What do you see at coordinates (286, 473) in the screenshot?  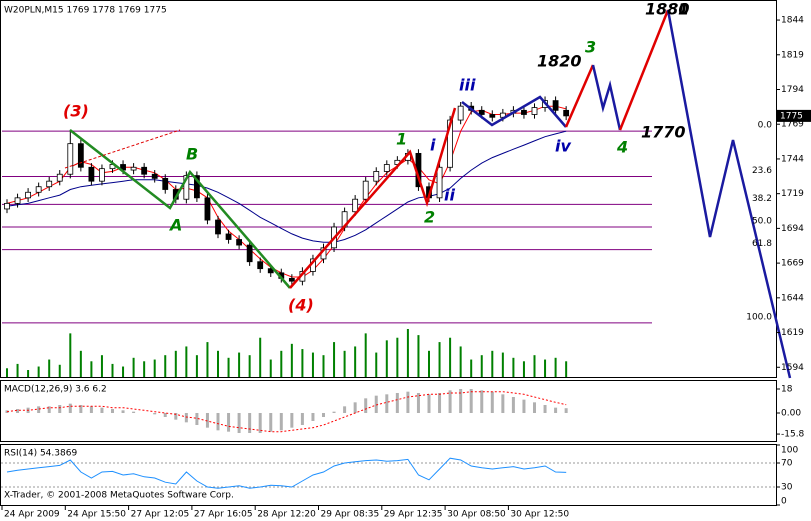 I see `rsi-line` at bounding box center [286, 473].